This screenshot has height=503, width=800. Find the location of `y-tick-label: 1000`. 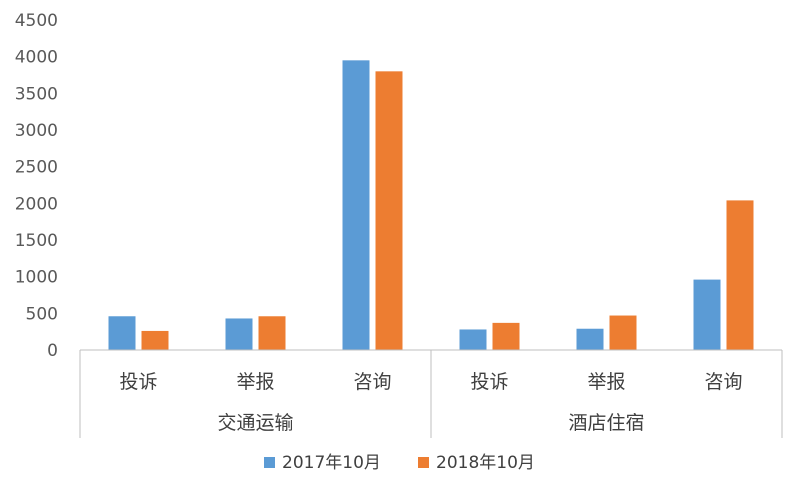

y-tick-label: 1000 is located at coordinates (36, 278).